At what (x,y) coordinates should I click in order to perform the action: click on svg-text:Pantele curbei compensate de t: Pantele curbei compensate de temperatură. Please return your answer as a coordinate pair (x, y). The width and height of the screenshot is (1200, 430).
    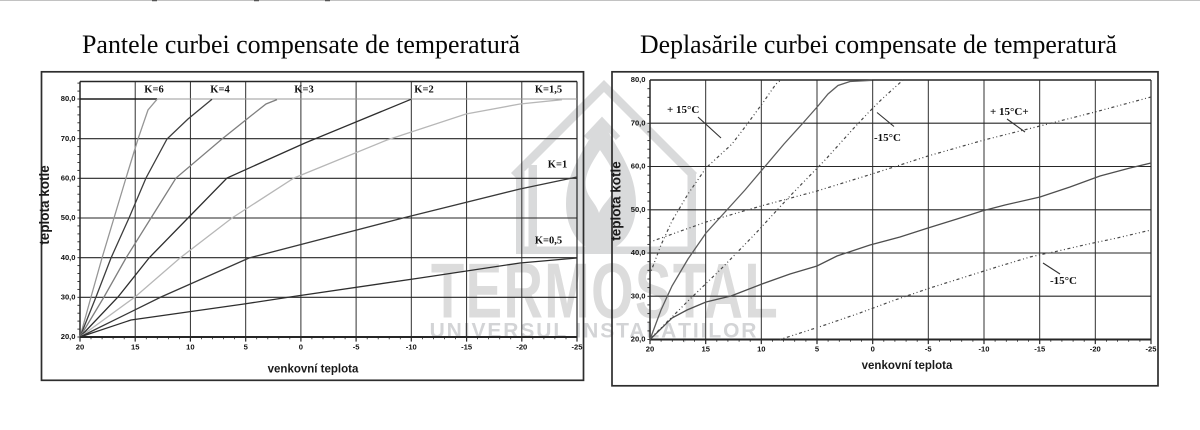
    Looking at the image, I should click on (301, 44).